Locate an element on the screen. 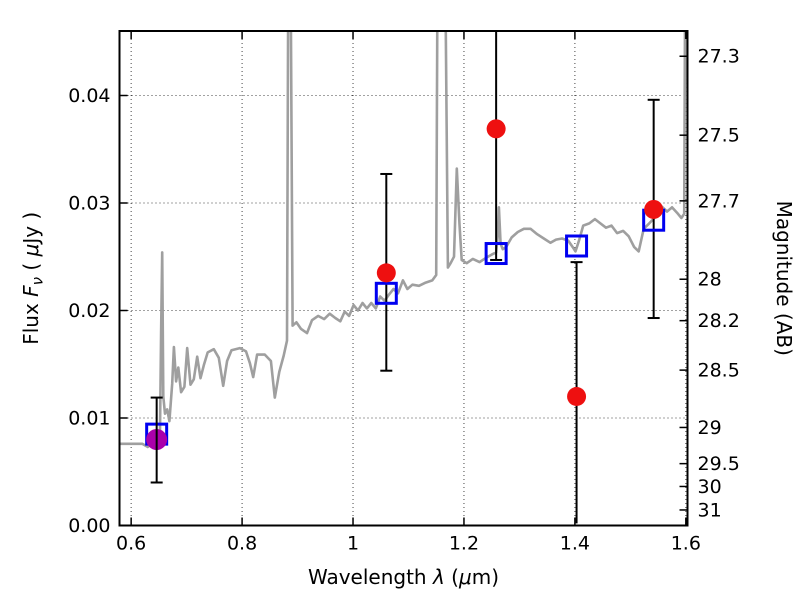 Image resolution: width=800 pixels, height=600 pixels. y2-tick-label: 28.2 is located at coordinates (719, 321).